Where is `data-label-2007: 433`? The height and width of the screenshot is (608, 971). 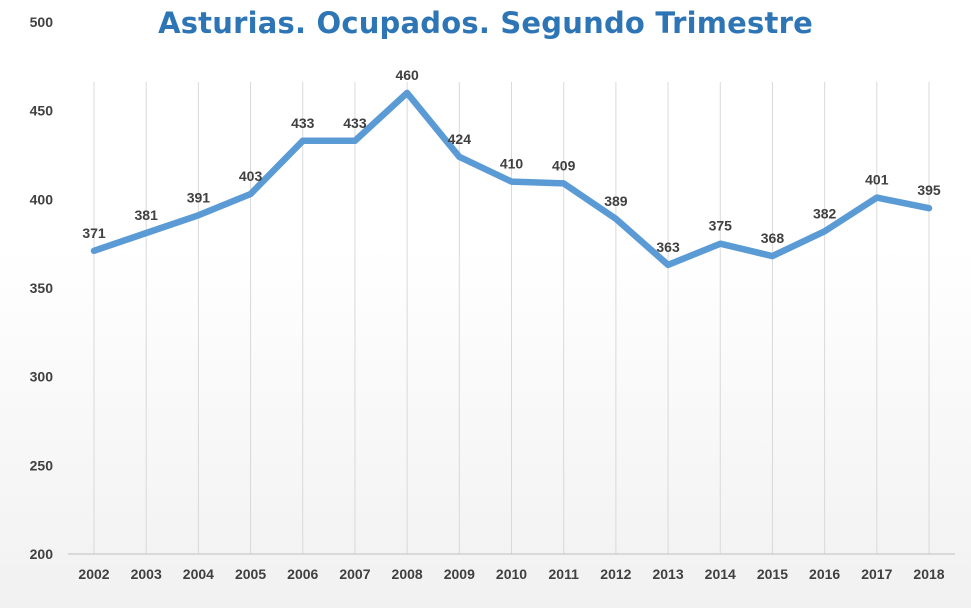
data-label-2007: 433 is located at coordinates (355, 123).